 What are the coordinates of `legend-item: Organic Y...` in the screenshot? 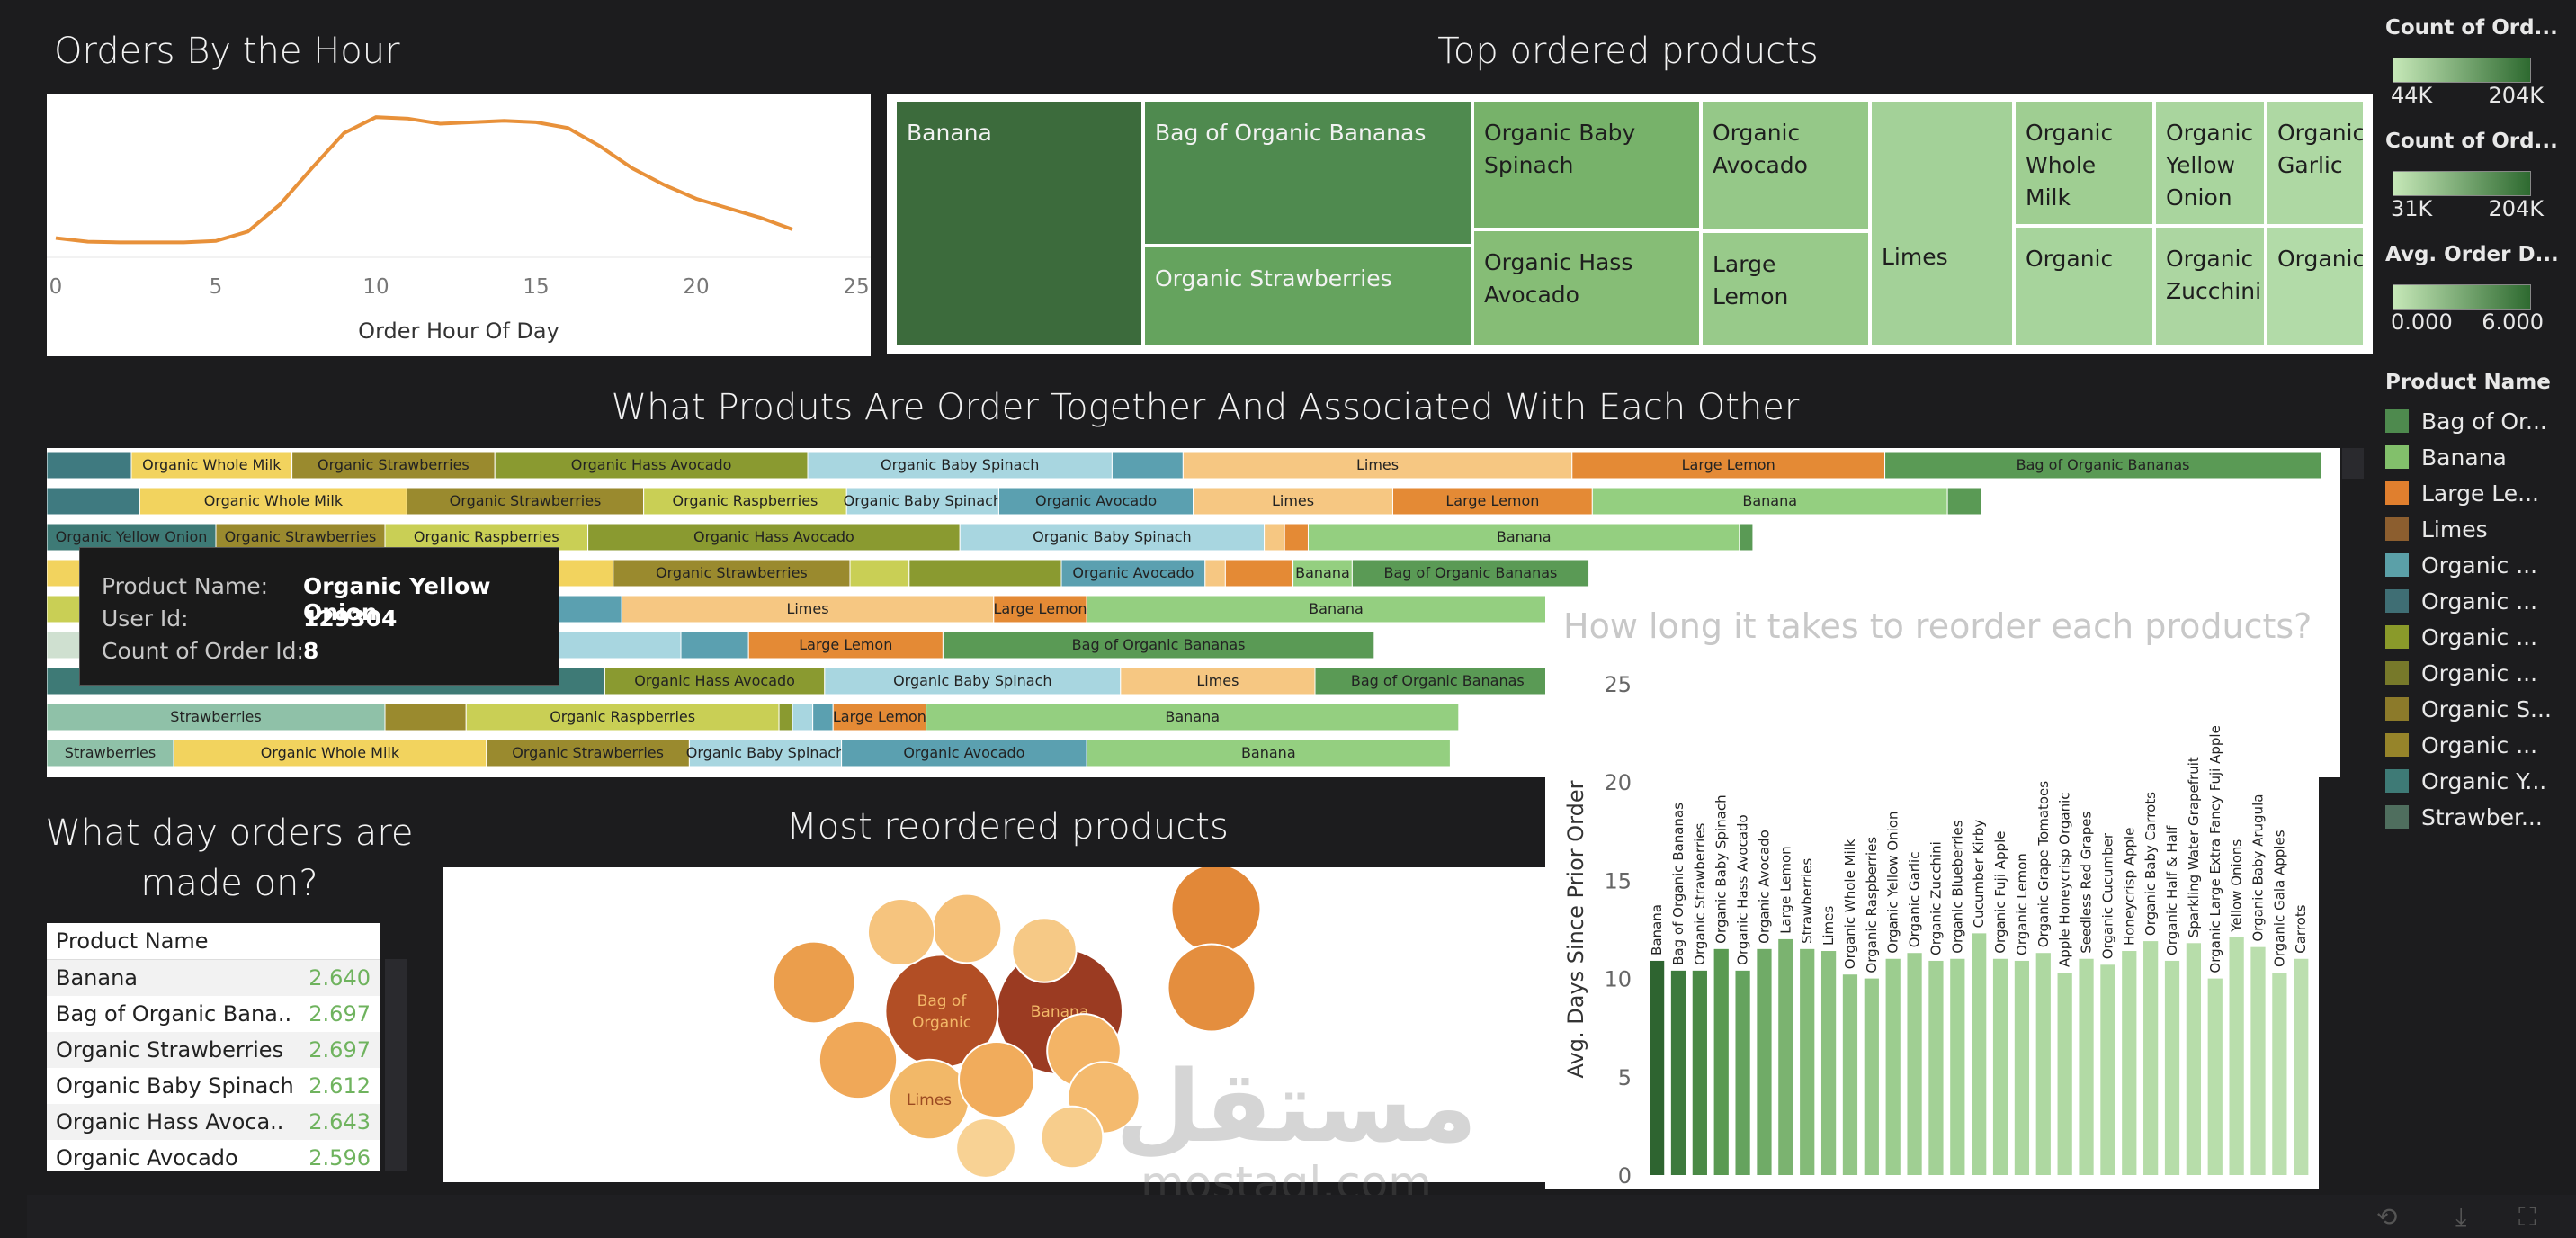 It's located at (2477, 781).